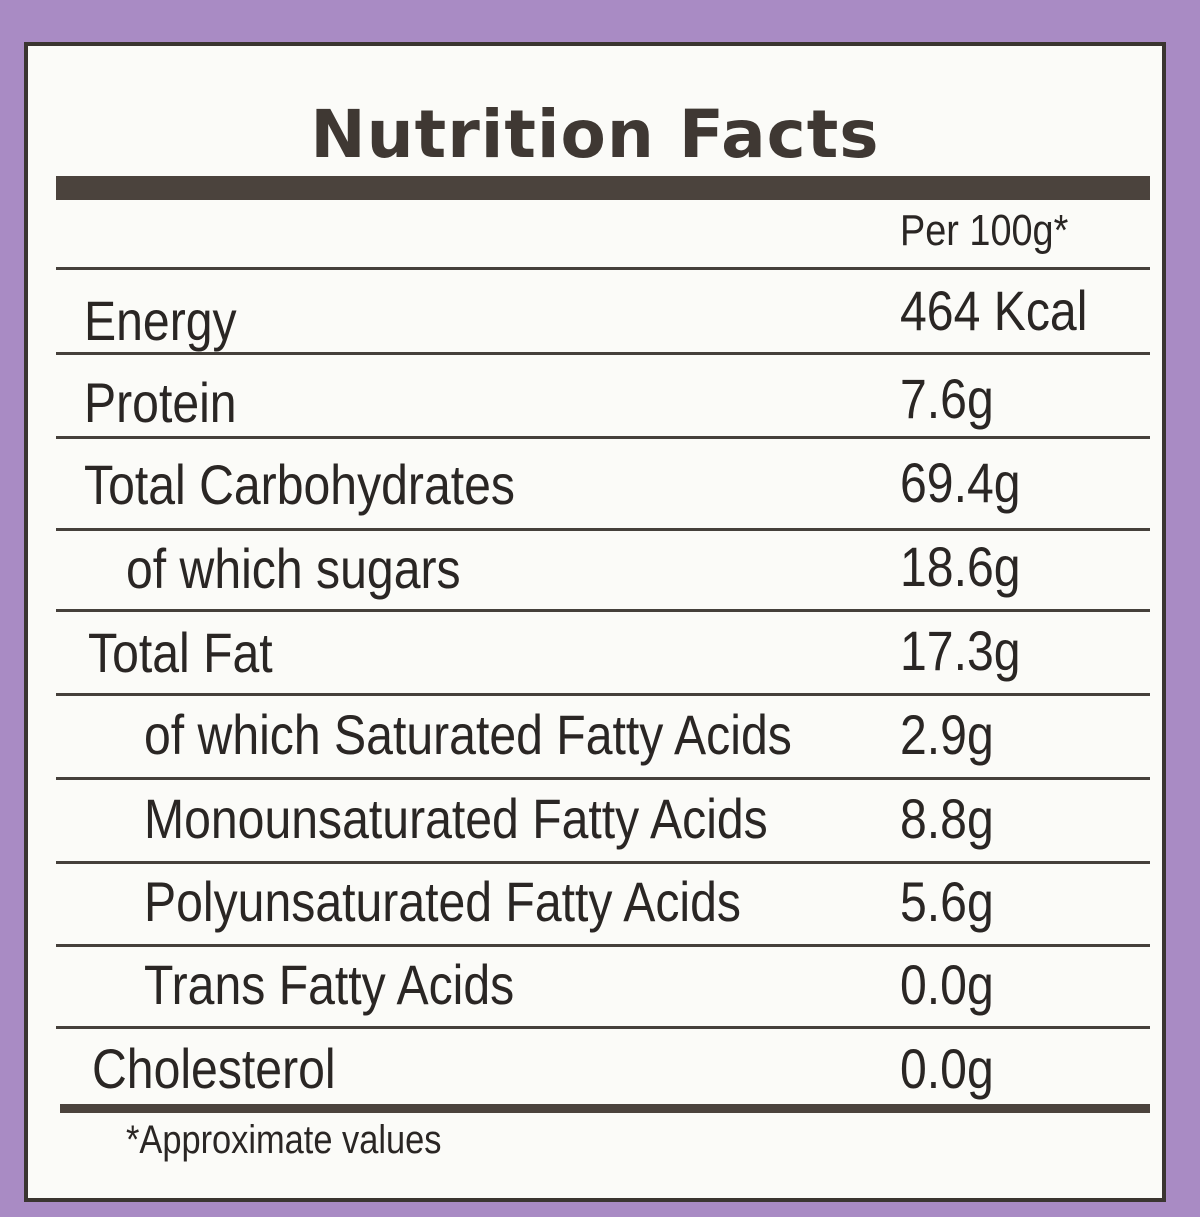 This screenshot has height=1217, width=1200. What do you see at coordinates (284, 1140) in the screenshot?
I see `footnote: *Approximate values` at bounding box center [284, 1140].